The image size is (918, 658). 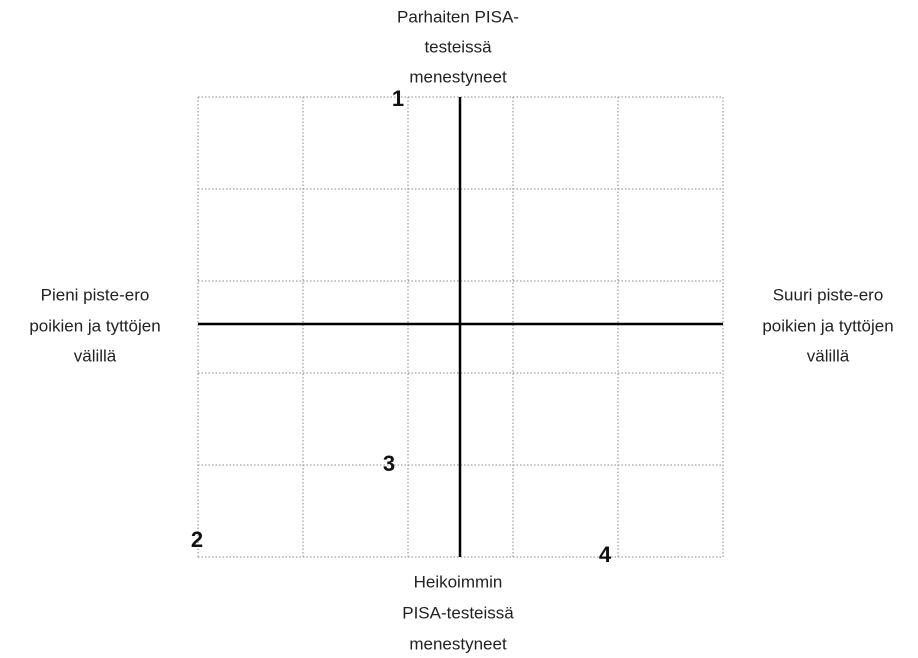 I want to click on top-label: menestyneet, so click(x=458, y=76).